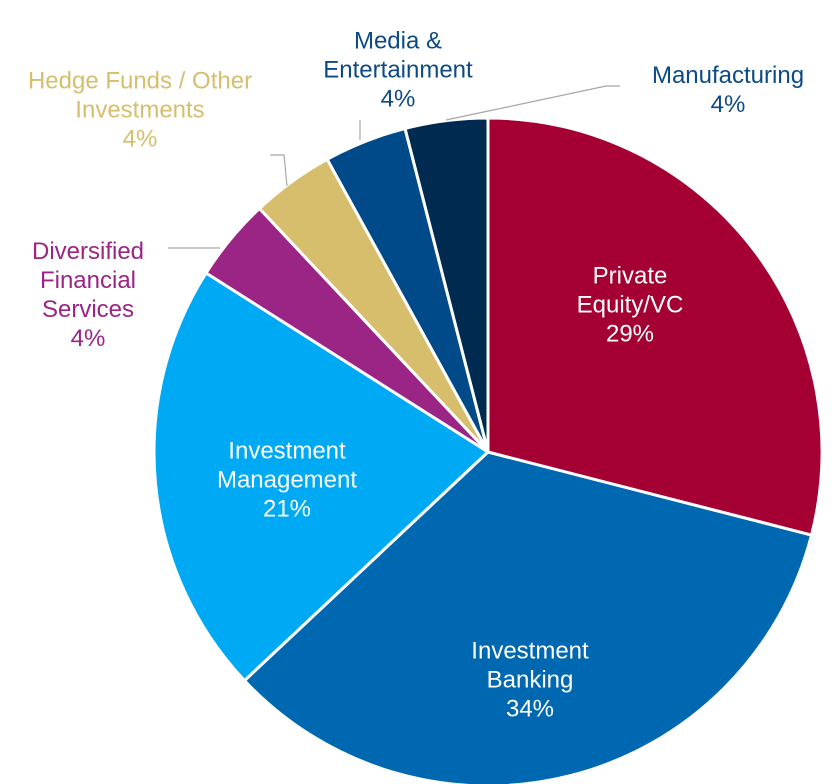  What do you see at coordinates (728, 75) in the screenshot?
I see `category-label: Manufacturing` at bounding box center [728, 75].